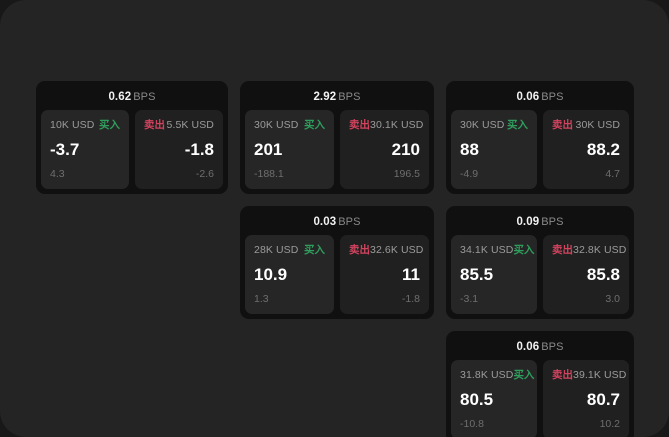 The image size is (669, 437). I want to click on sell-side-header: 卖出 39.1K USD, so click(589, 375).